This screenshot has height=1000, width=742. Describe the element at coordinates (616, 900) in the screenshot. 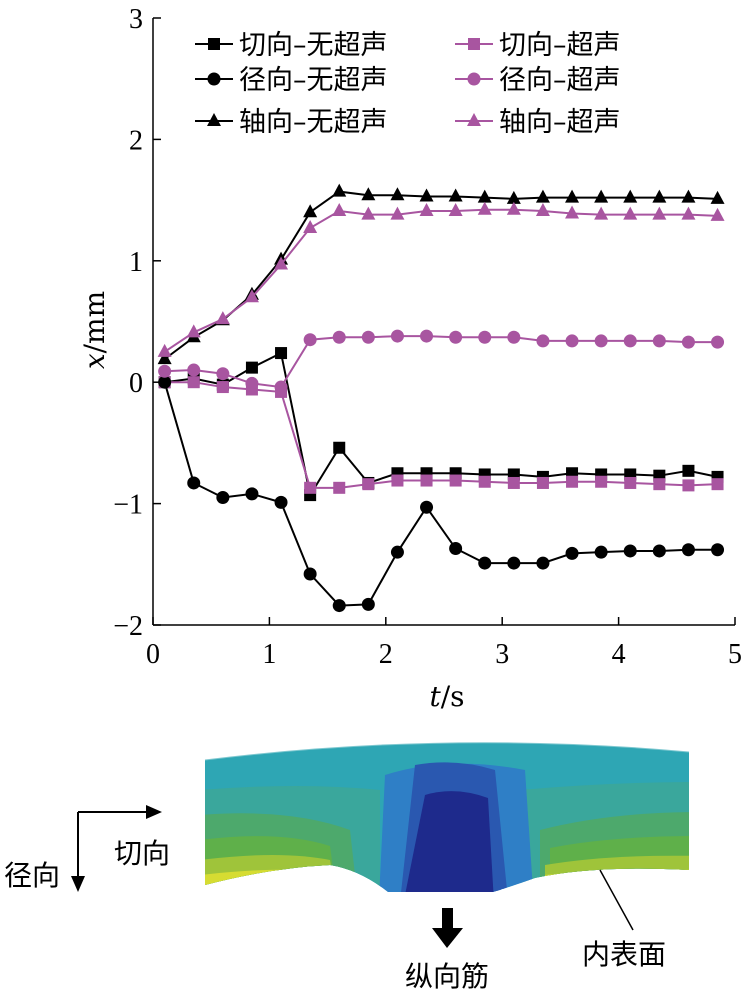

I see `surface-leader-line` at that location.